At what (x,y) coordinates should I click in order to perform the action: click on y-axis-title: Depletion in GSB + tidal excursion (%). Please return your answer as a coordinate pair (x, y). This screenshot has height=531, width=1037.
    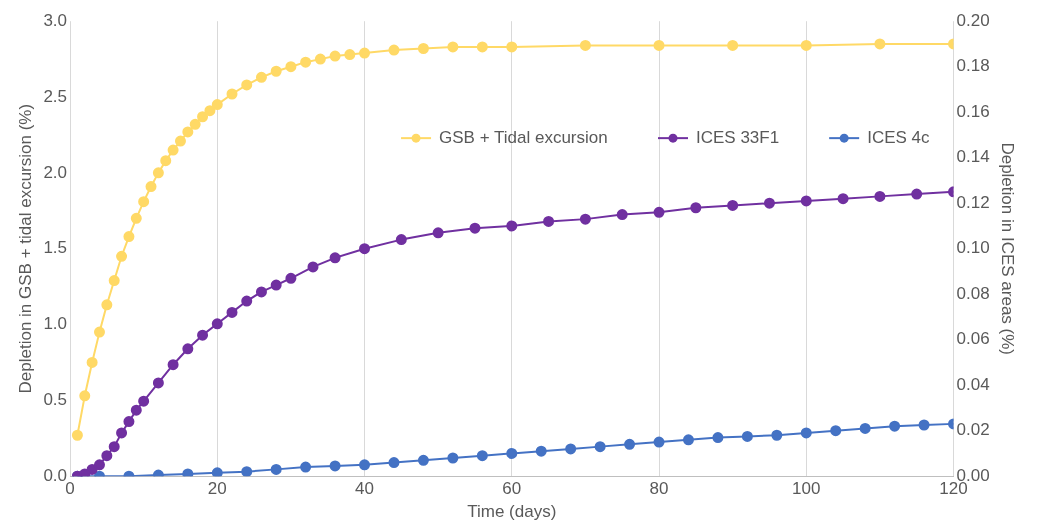
    Looking at the image, I should click on (25, 248).